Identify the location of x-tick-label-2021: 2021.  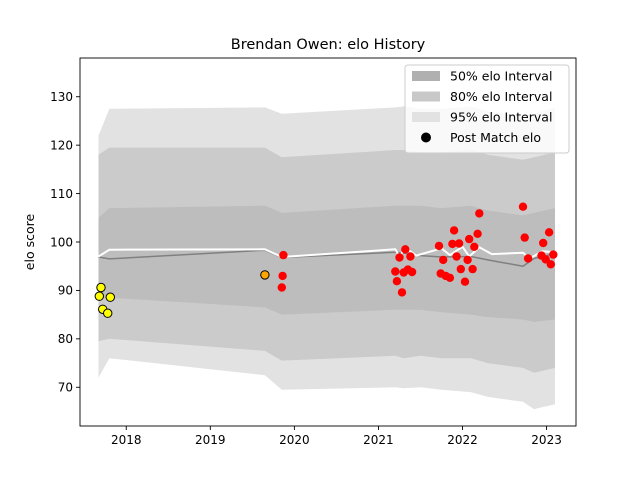
(378, 440).